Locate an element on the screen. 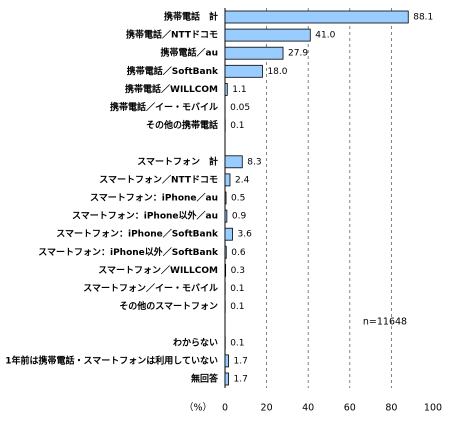 This screenshot has height=423, width=449. y-tick-label: その他の携帯電話 is located at coordinates (182, 125).